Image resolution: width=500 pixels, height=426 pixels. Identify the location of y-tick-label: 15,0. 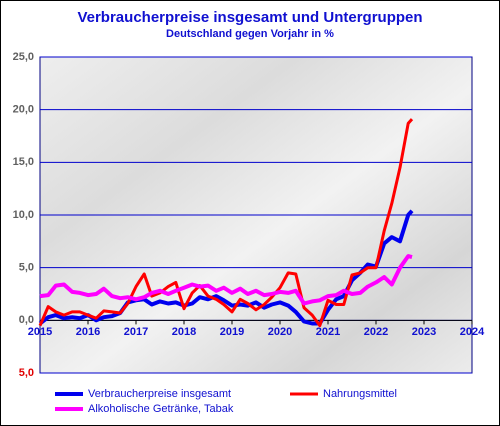
(23, 162).